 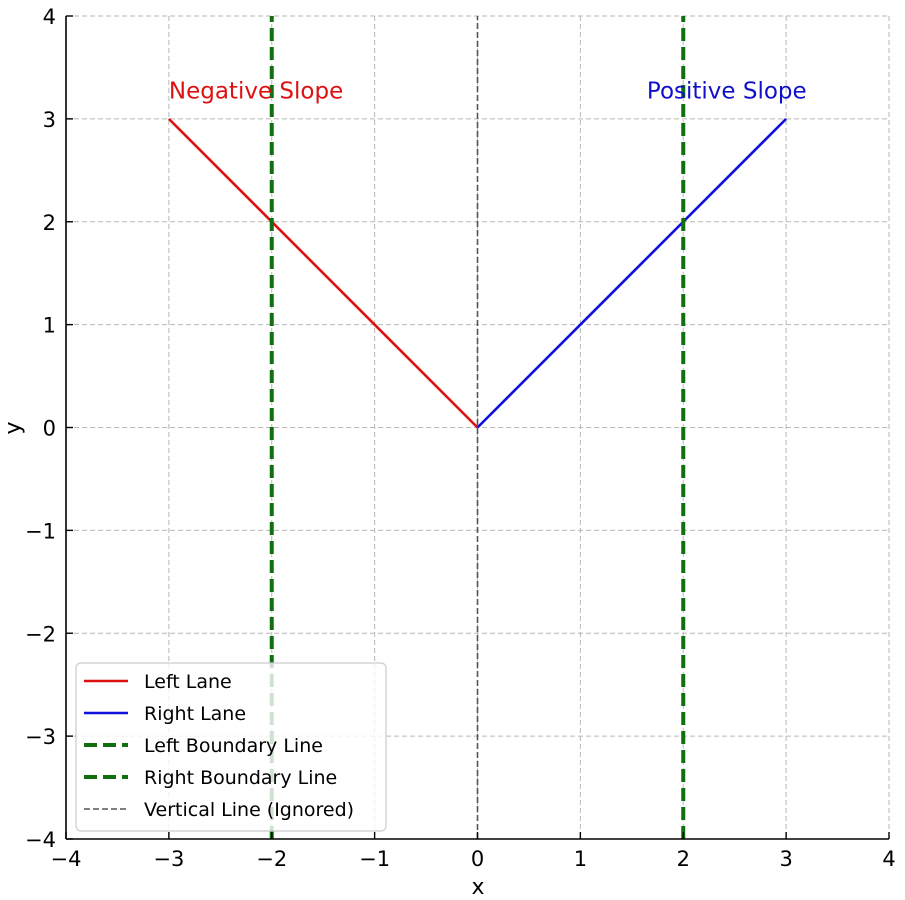 I want to click on y-tick-label: 2, so click(x=49, y=223).